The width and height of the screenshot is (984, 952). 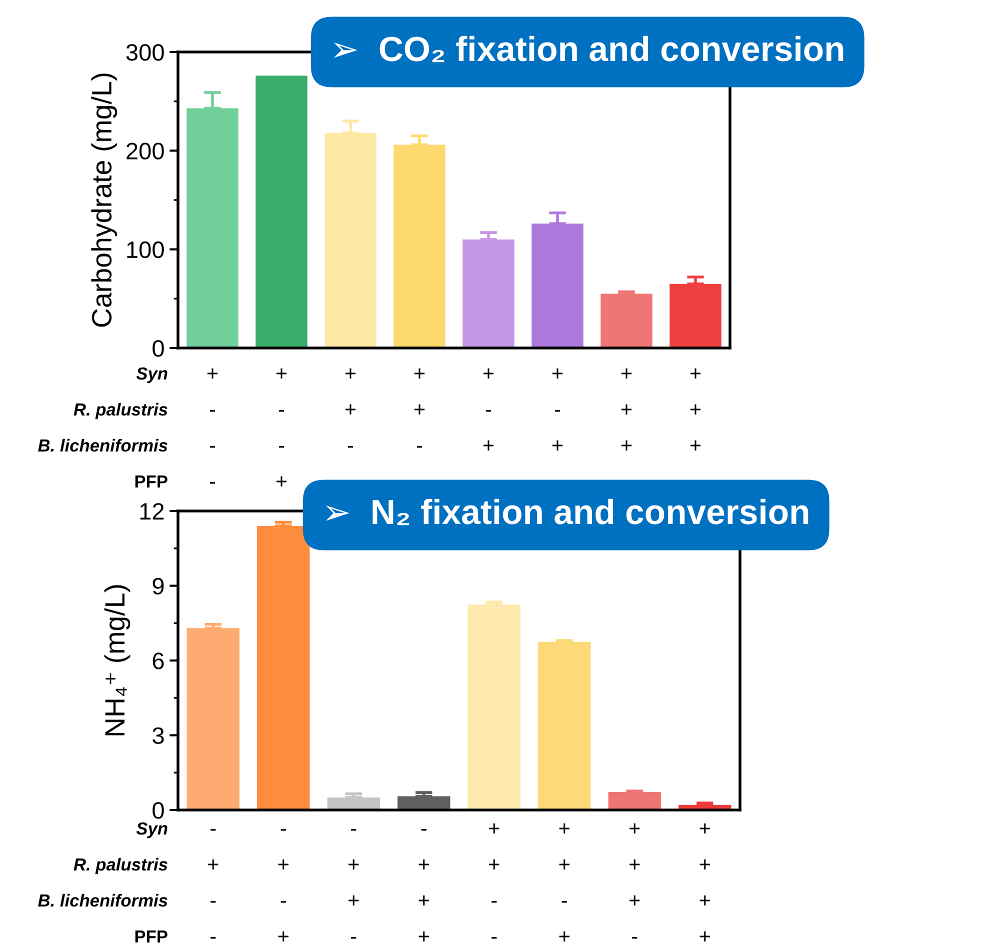 I want to click on y-tick-label: 300, so click(x=145, y=52).